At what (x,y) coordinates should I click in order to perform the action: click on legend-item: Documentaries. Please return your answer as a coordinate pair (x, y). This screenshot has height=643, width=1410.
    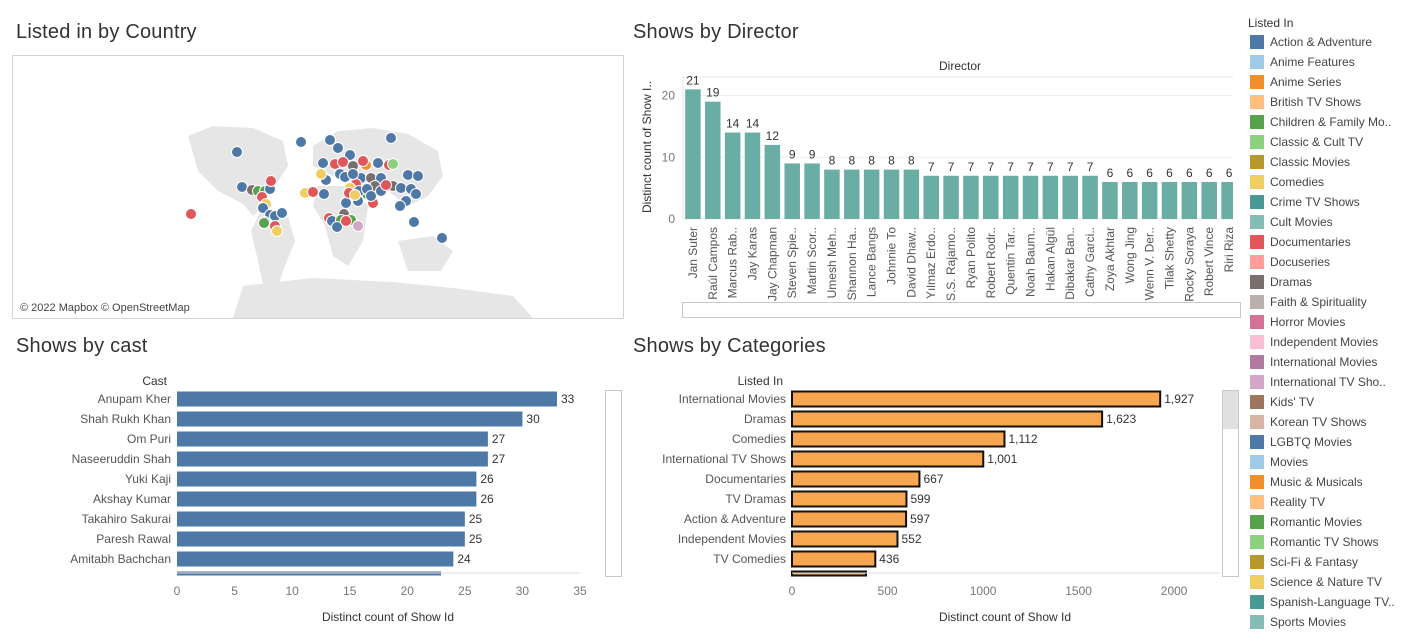
    Looking at the image, I should click on (1300, 242).